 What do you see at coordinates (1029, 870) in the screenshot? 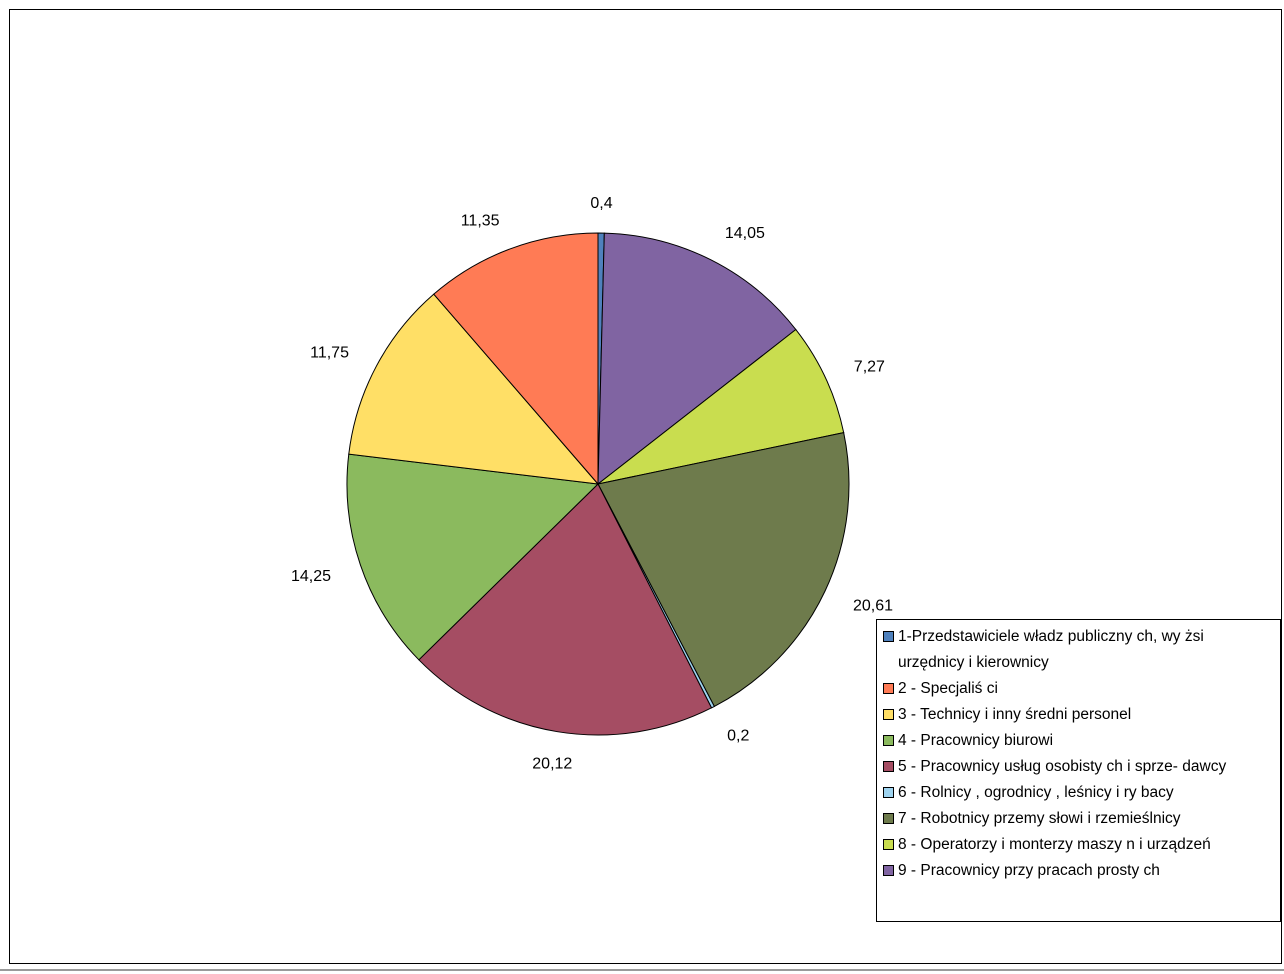
I see `legend-label: 9 - Pracownicy przy pracach prosty ch` at bounding box center [1029, 870].